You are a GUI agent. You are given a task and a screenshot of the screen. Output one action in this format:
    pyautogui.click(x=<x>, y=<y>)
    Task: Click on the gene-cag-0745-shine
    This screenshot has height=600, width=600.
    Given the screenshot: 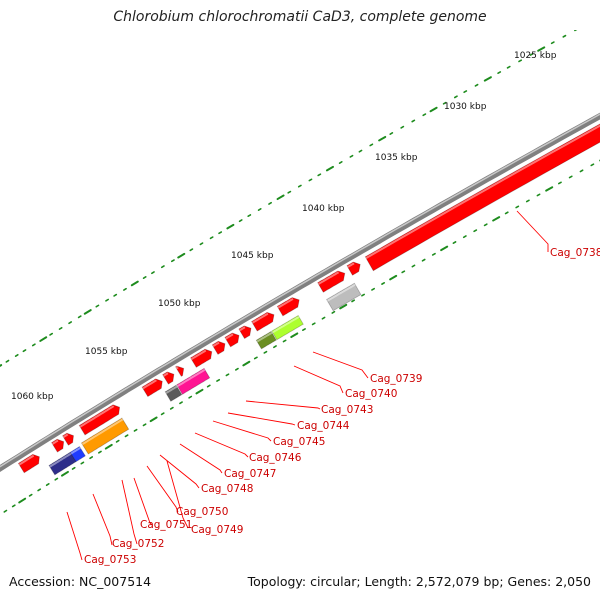 What is the action you would take?
    pyautogui.click(x=286, y=324)
    